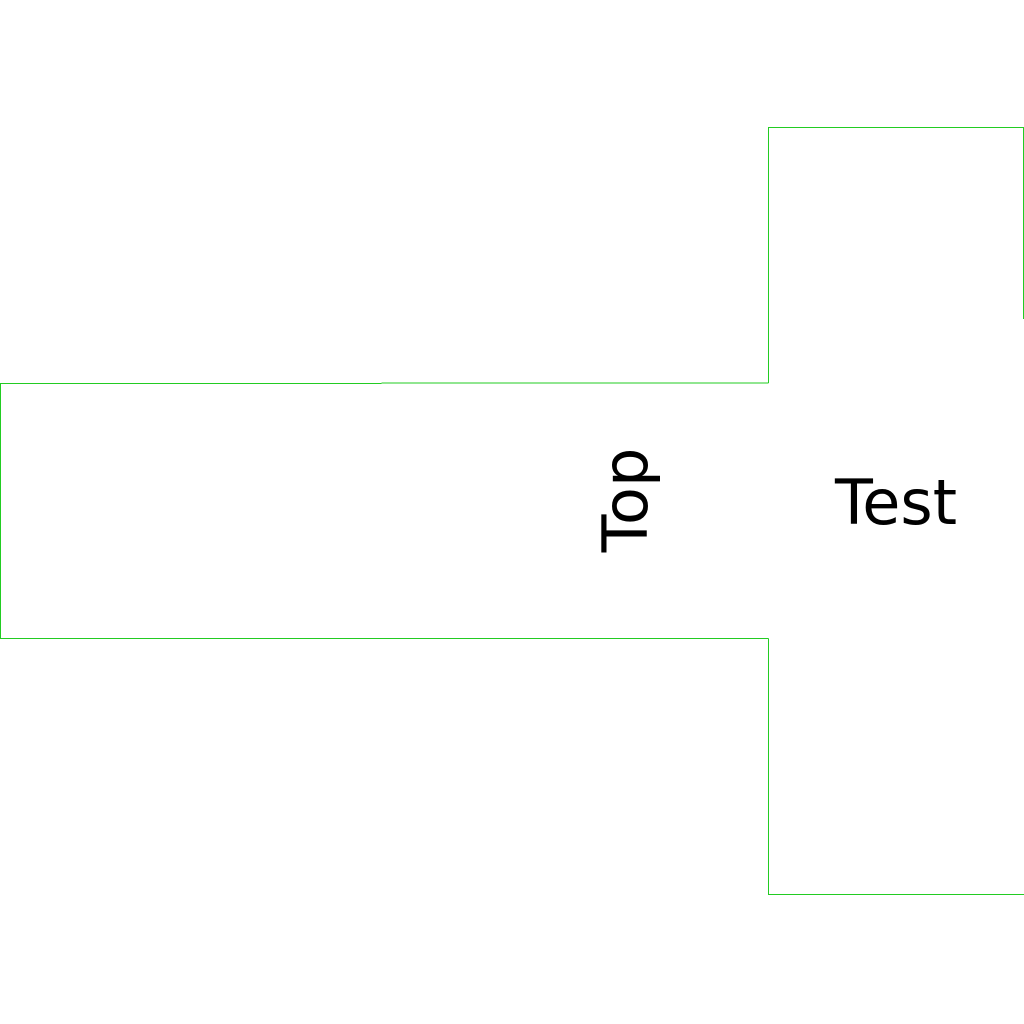  What do you see at coordinates (625, 501) in the screenshot?
I see `label-top: Top` at bounding box center [625, 501].